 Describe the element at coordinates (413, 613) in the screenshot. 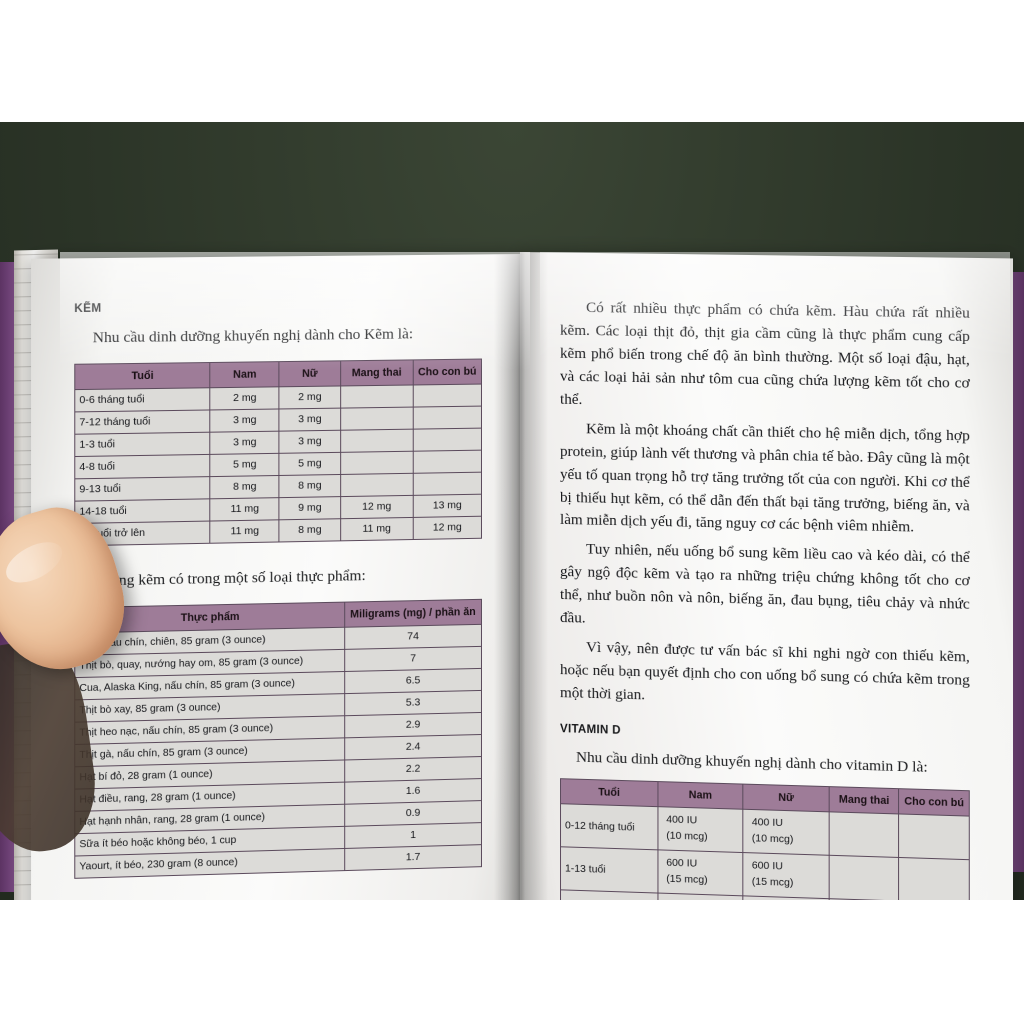

I see `column-header: Miligrams (mg) / phần ăn` at that location.